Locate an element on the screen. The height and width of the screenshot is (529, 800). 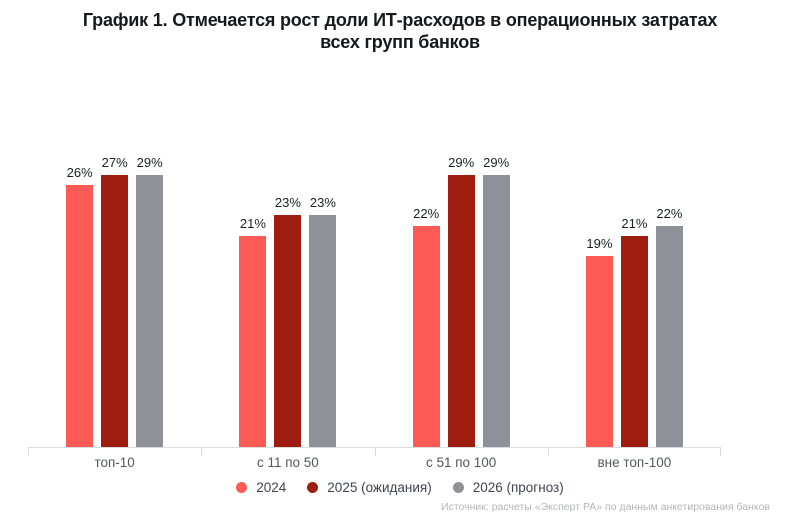
value-label-2025: 27% is located at coordinates (114, 163).